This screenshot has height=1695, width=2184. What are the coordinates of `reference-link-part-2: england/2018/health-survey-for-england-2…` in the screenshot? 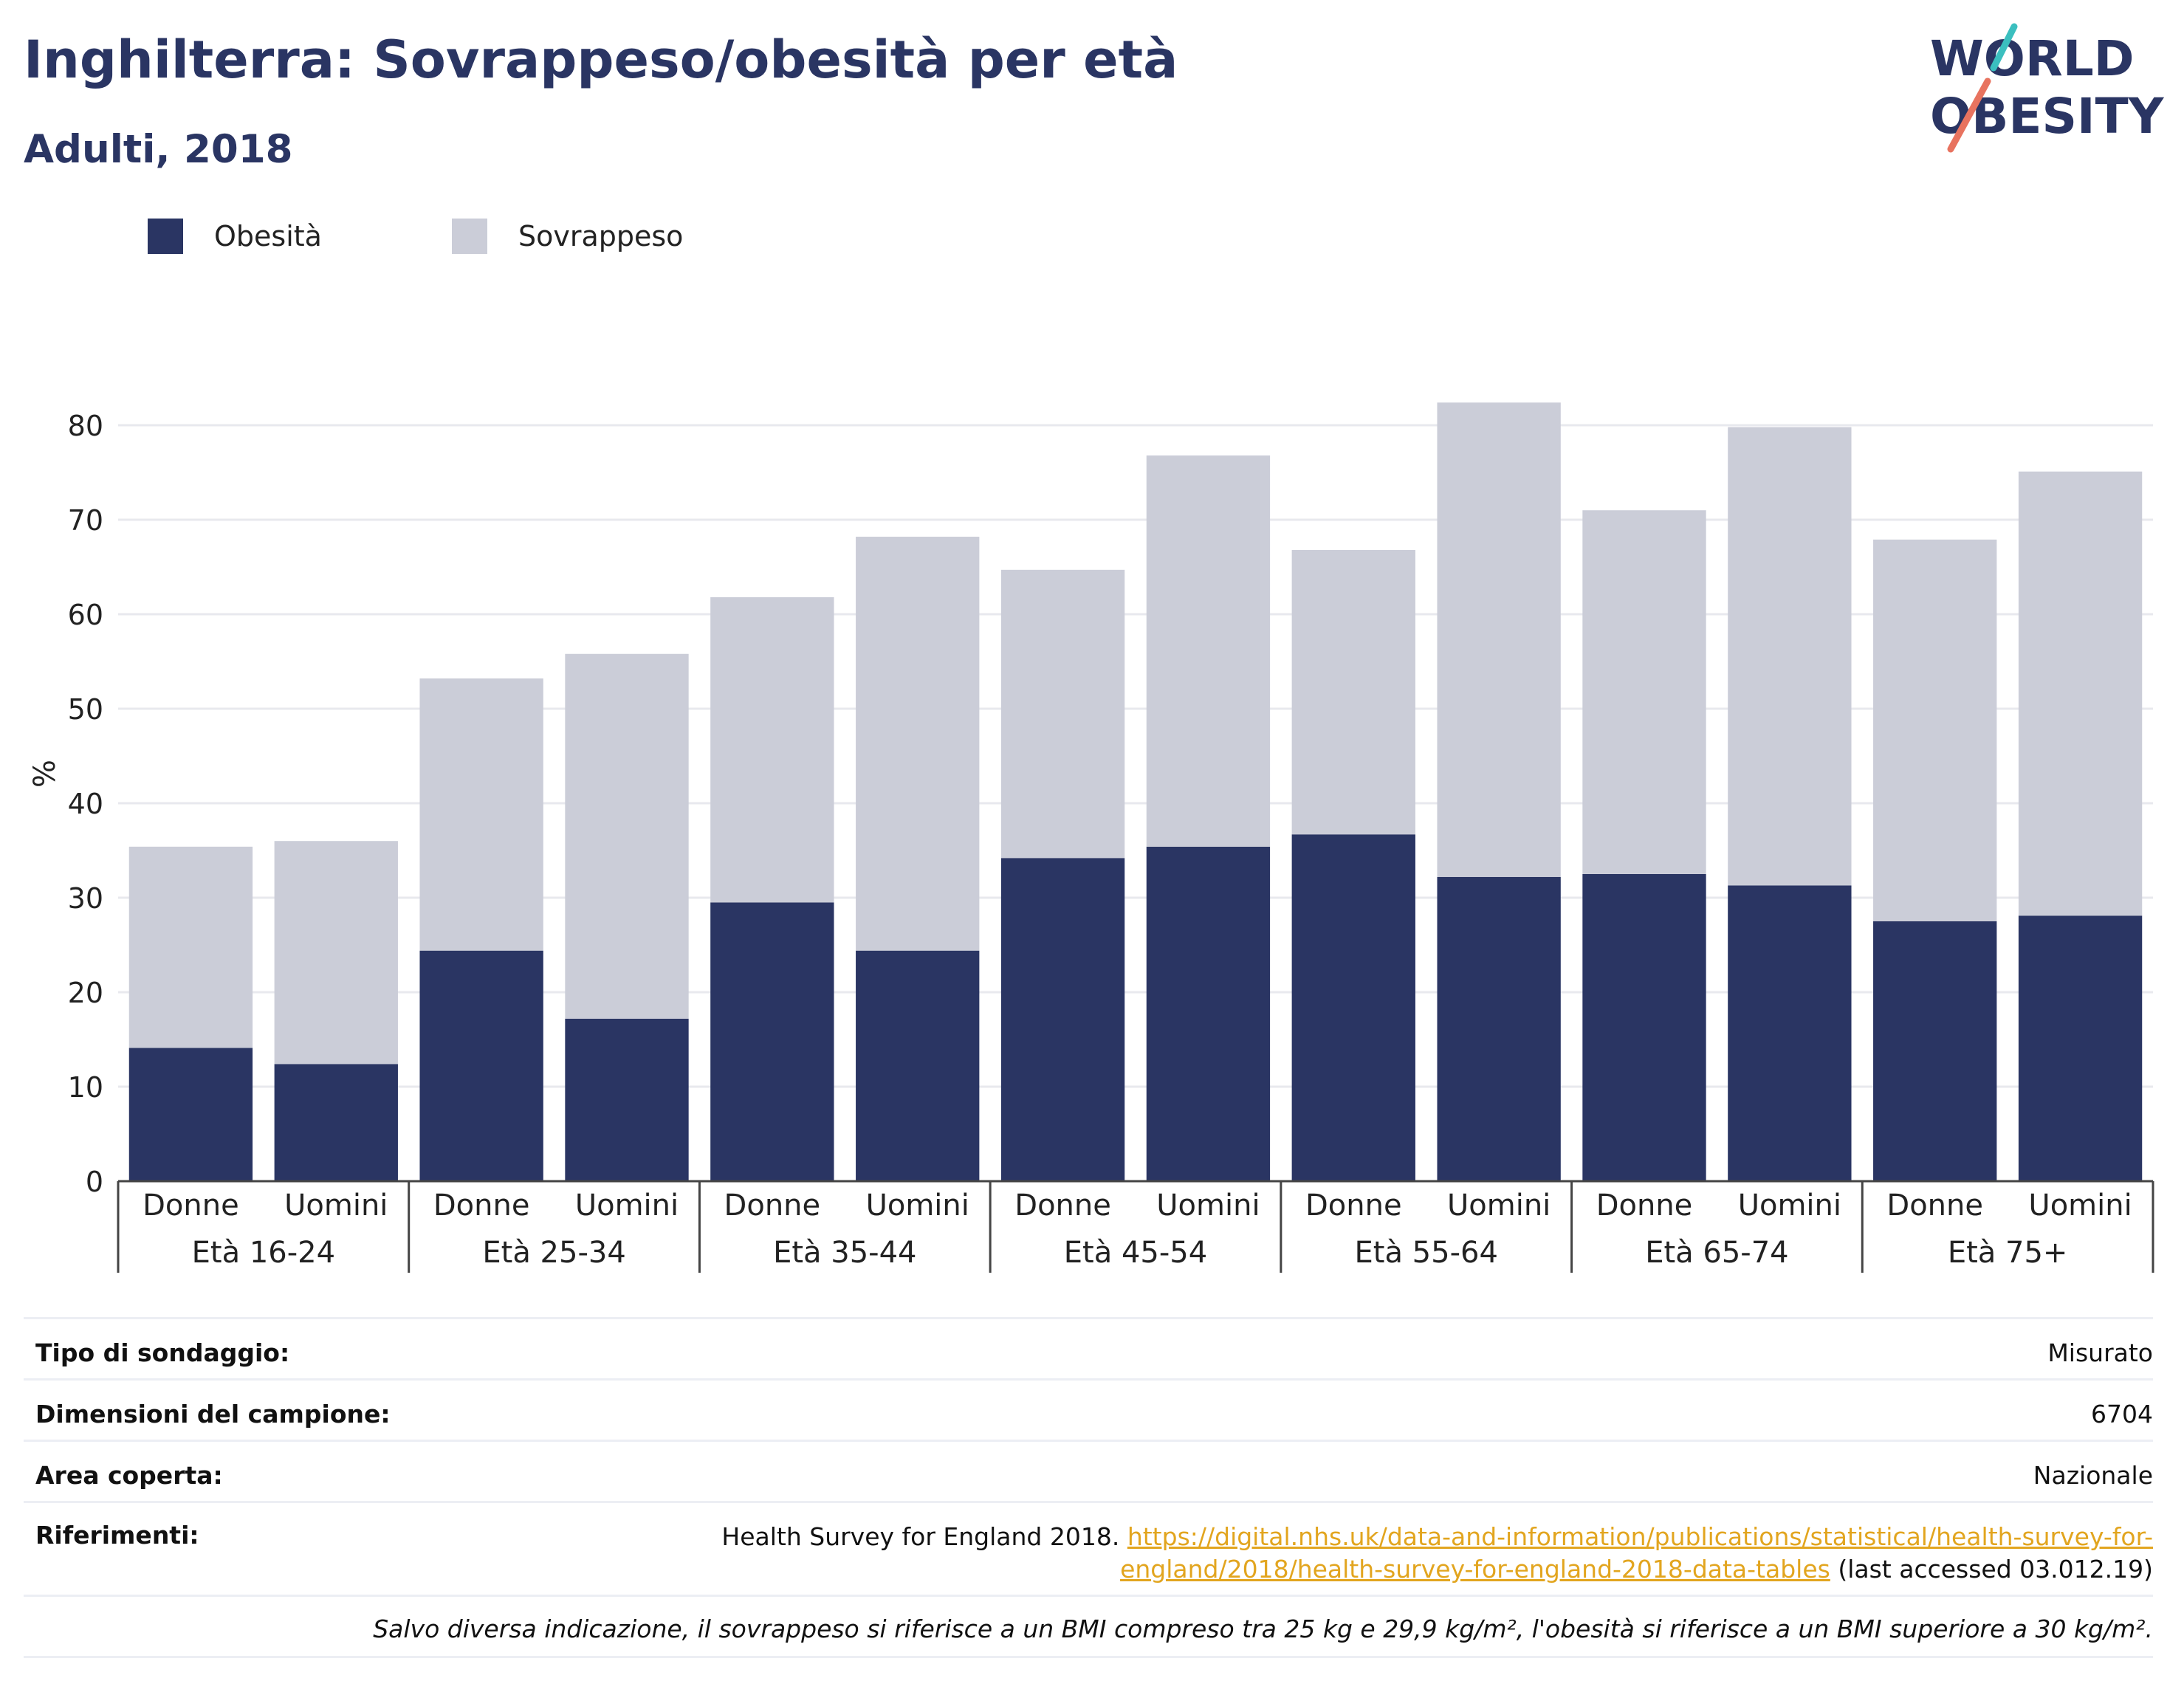 It's located at (1475, 1569).